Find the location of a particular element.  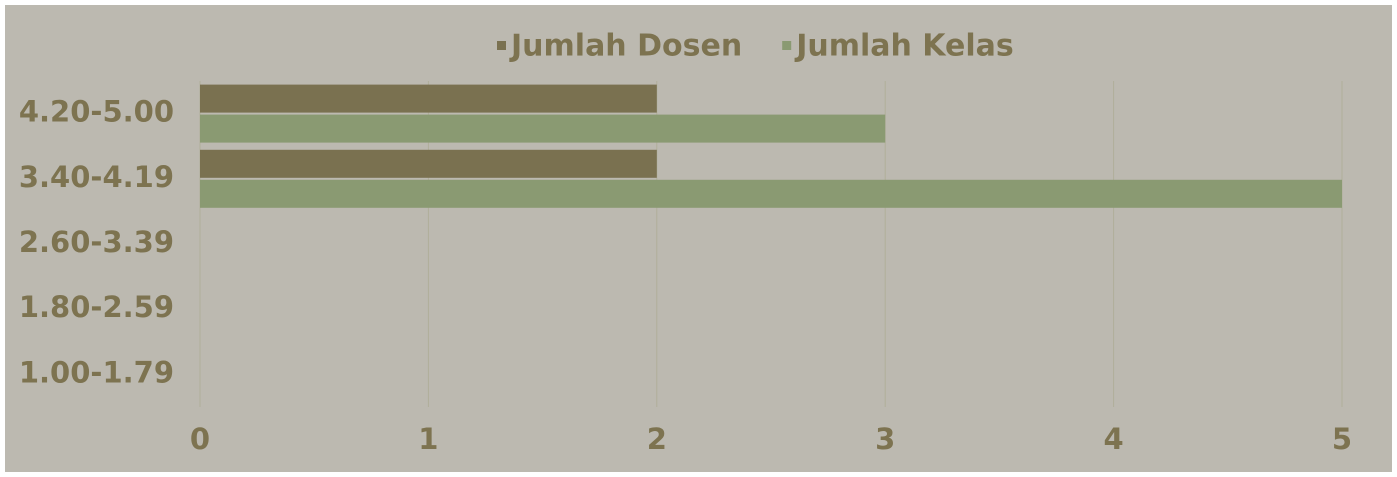

y-tick-label: 1.00-1.79 is located at coordinates (96, 372).